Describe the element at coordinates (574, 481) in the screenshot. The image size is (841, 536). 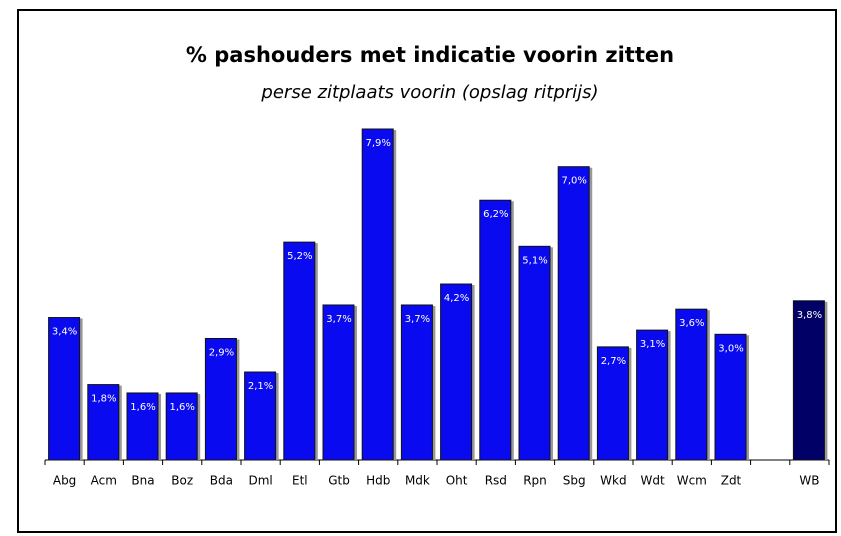
I see `x-tick-label: Sbg` at that location.